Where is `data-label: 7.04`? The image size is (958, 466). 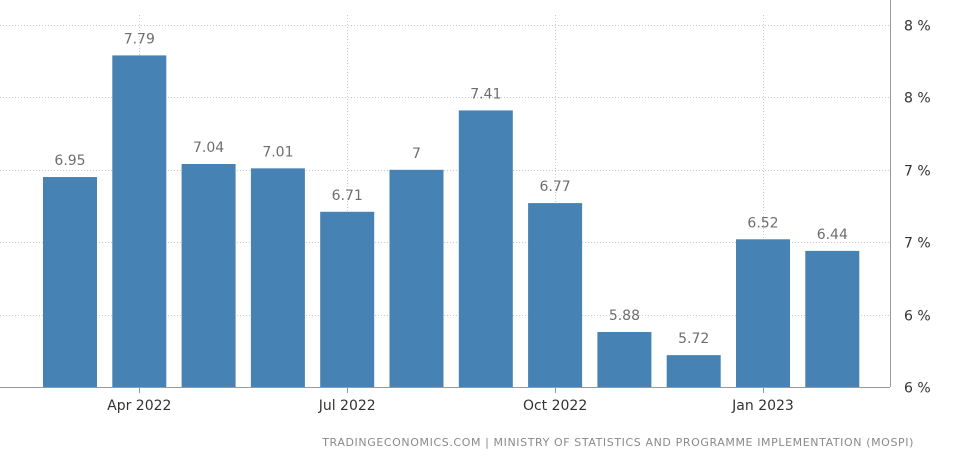 data-label: 7.04 is located at coordinates (208, 148).